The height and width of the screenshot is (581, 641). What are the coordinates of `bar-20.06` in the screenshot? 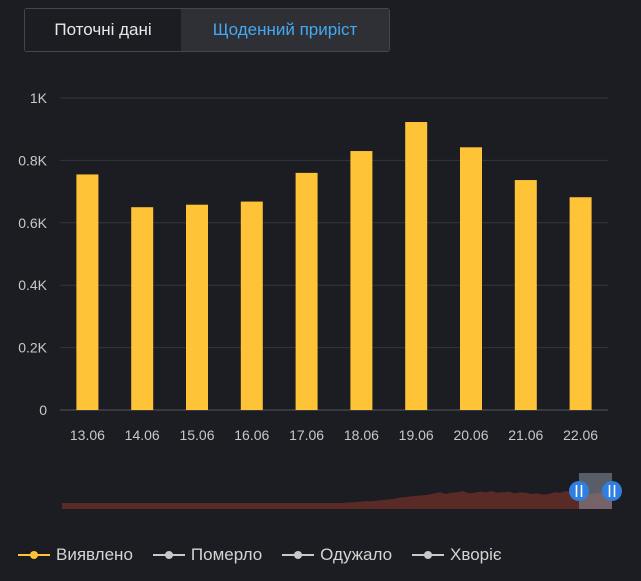 It's located at (471, 278).